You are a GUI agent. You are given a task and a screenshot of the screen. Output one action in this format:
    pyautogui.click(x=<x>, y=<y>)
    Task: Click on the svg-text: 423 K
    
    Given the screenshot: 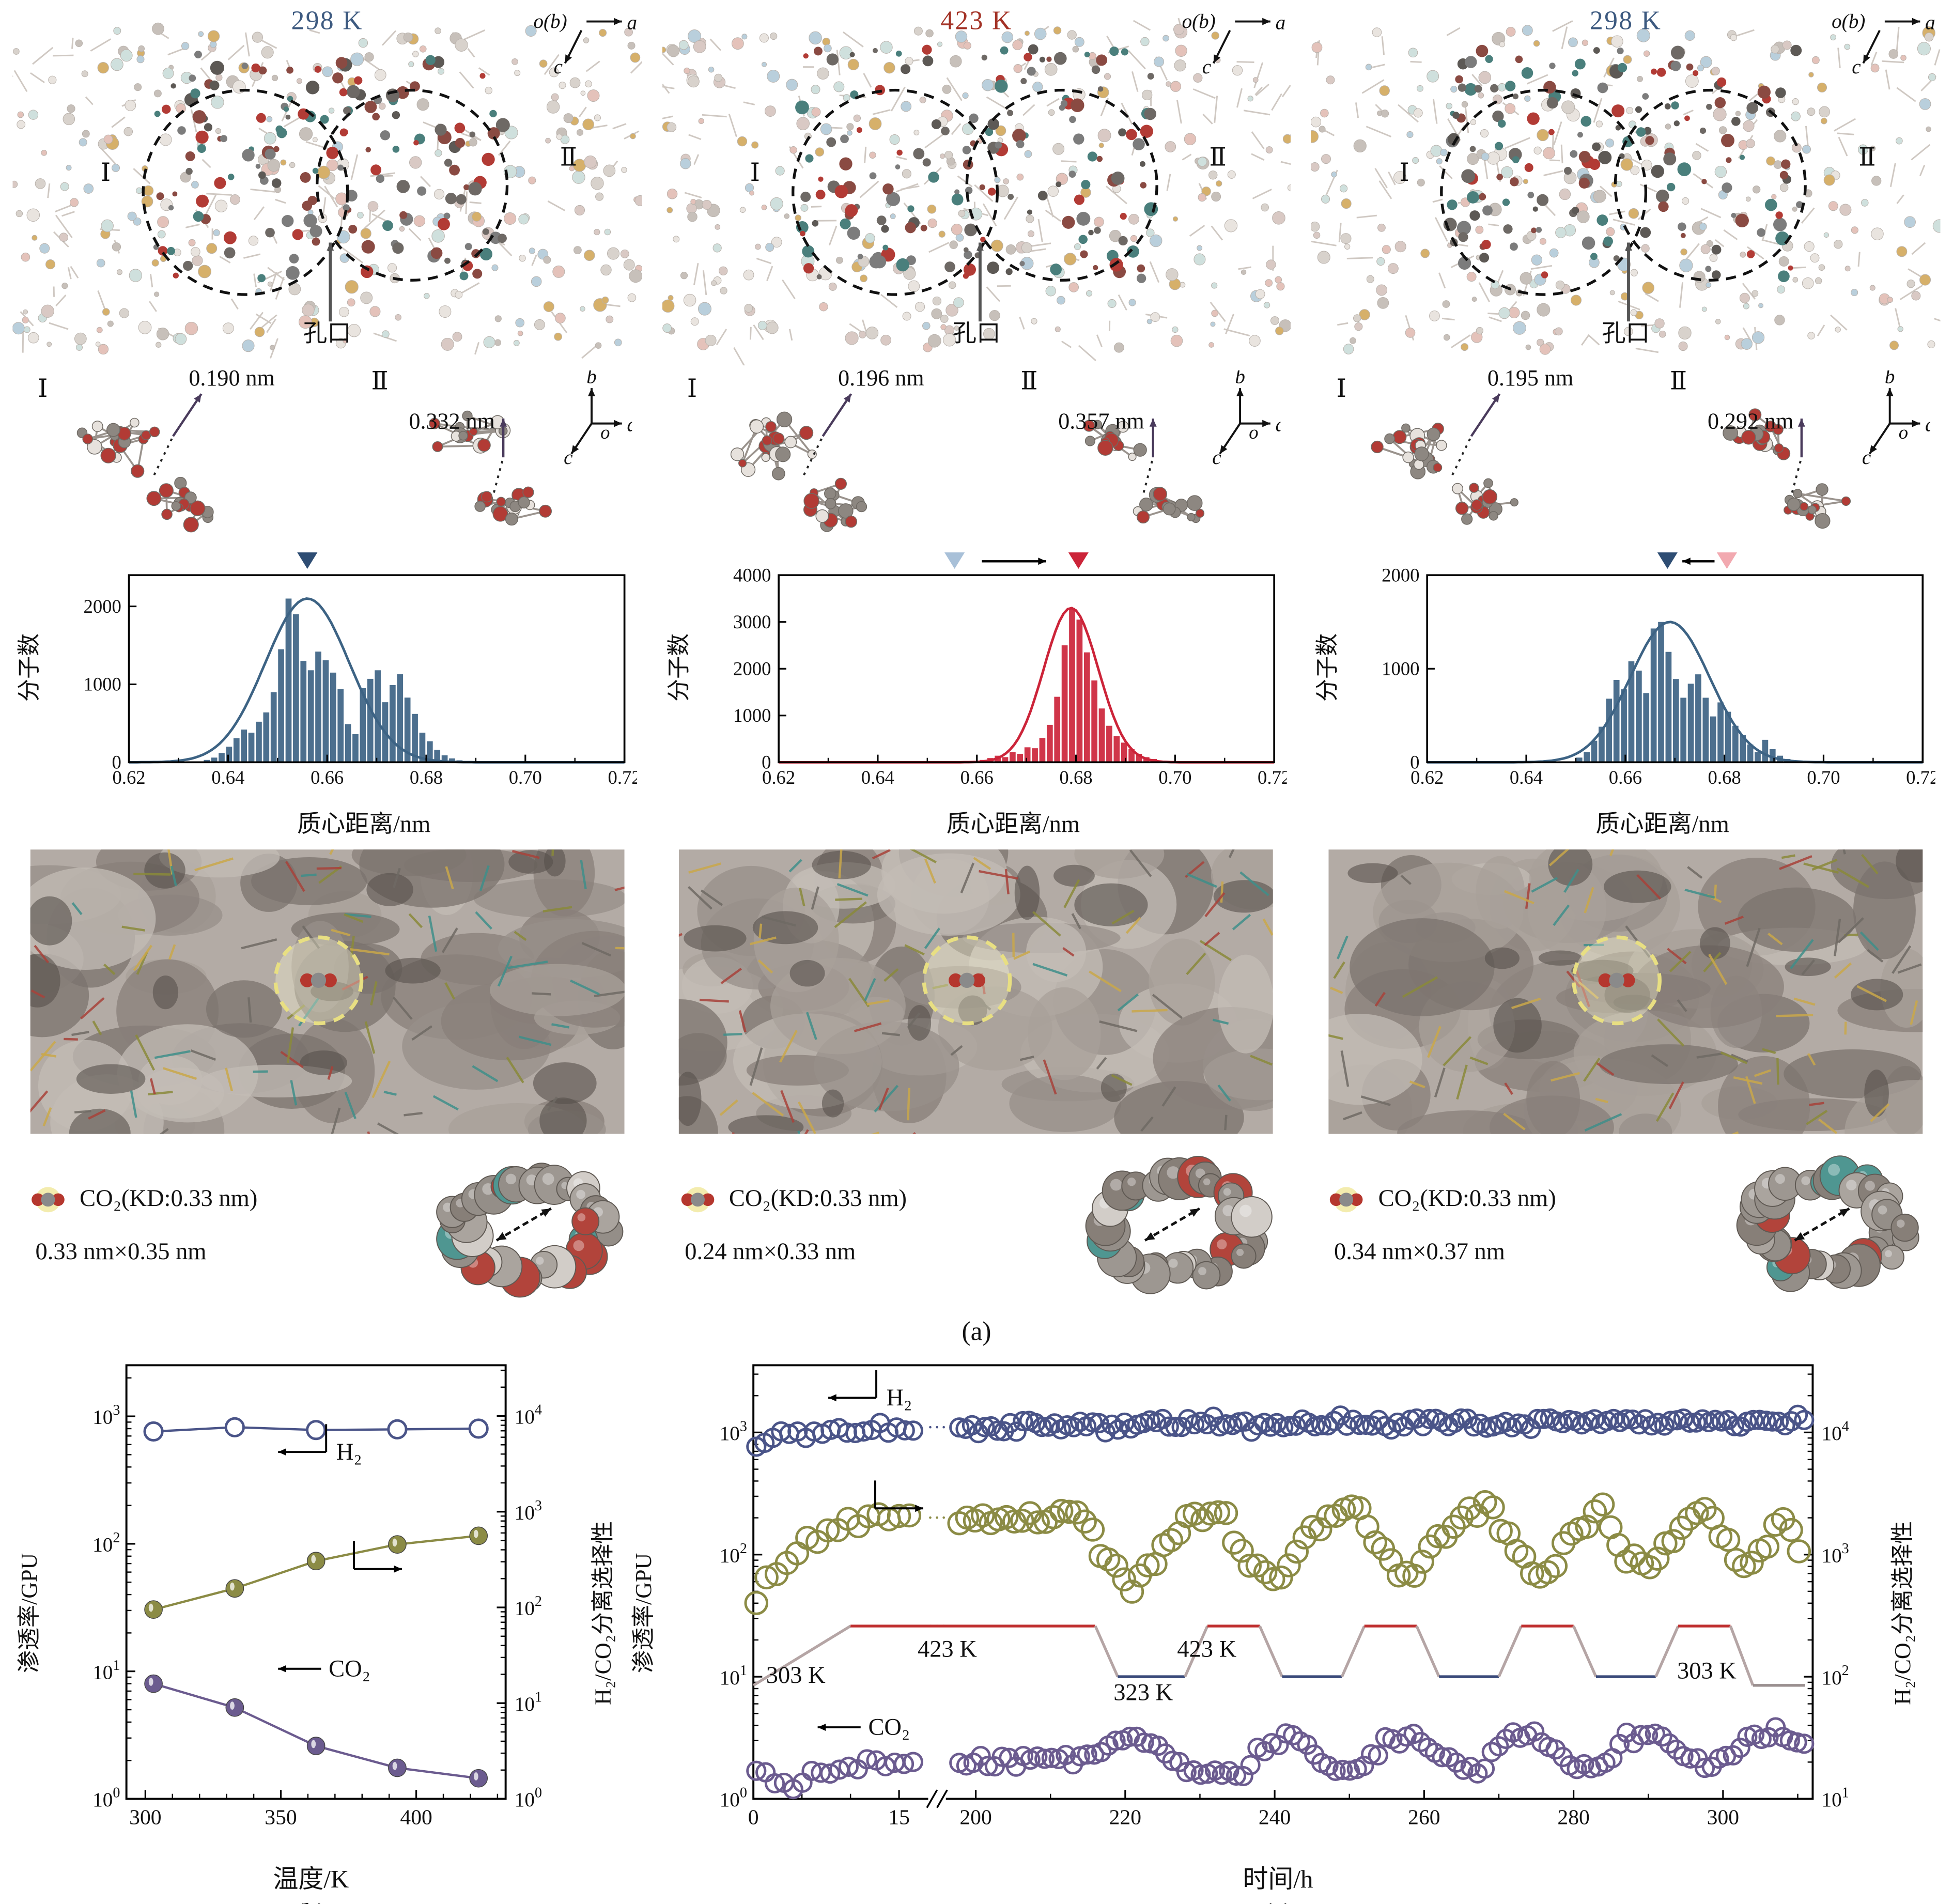 What is the action you would take?
    pyautogui.click(x=1206, y=1649)
    